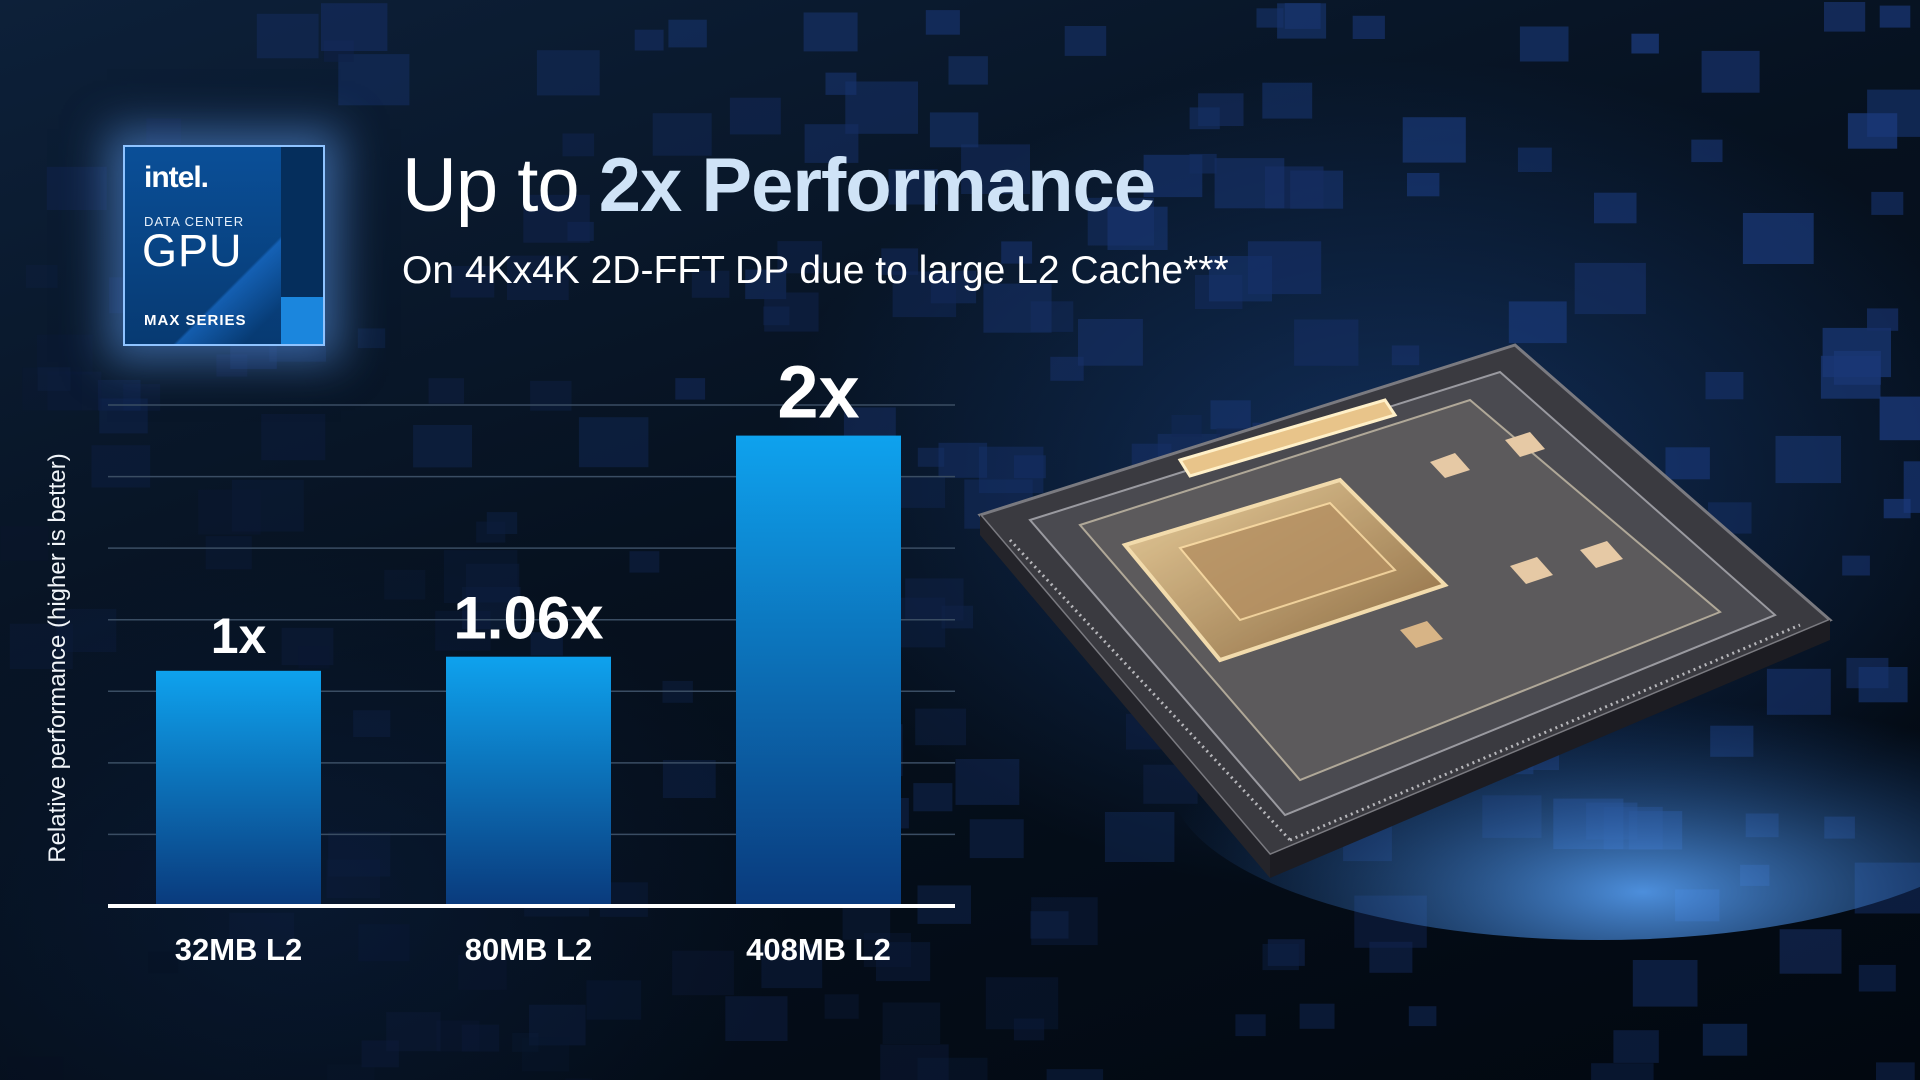 The image size is (1920, 1080). What do you see at coordinates (195, 320) in the screenshot?
I see `badge-max-series-text: MAX SERIES` at bounding box center [195, 320].